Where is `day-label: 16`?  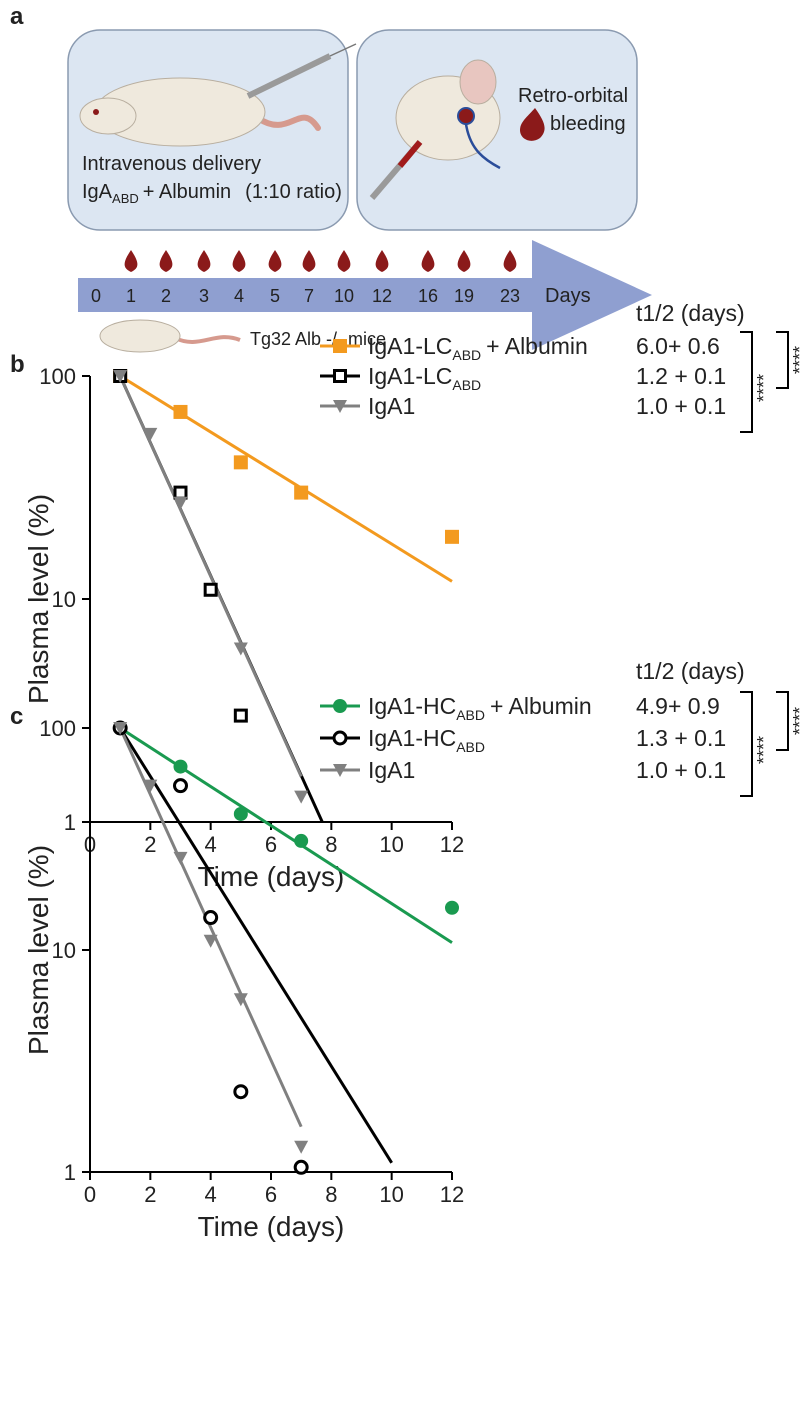 day-label: 16 is located at coordinates (428, 296).